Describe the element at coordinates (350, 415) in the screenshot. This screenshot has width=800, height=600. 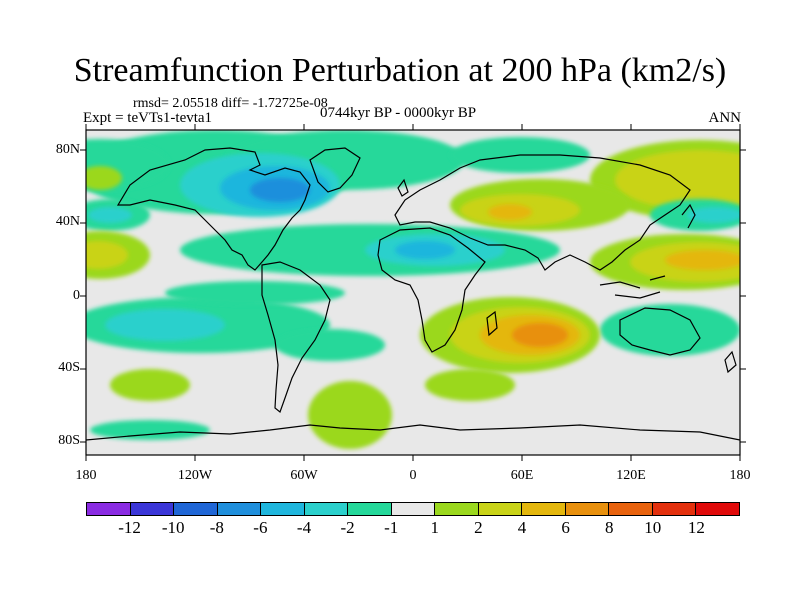
I see `field-positive-antarctic` at that location.